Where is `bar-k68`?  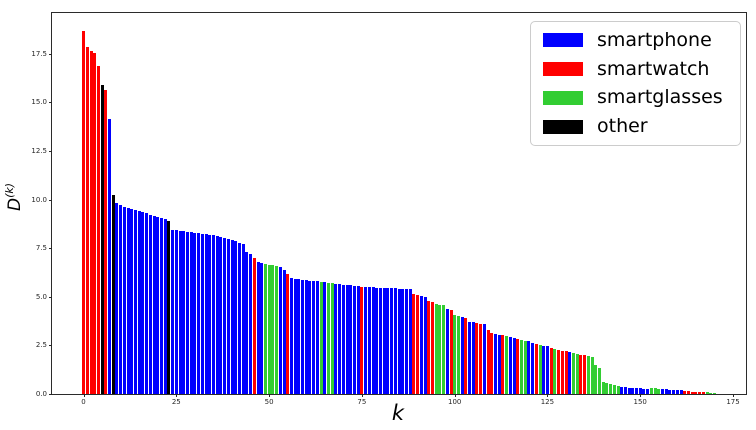
bar-k68 is located at coordinates (336, 338).